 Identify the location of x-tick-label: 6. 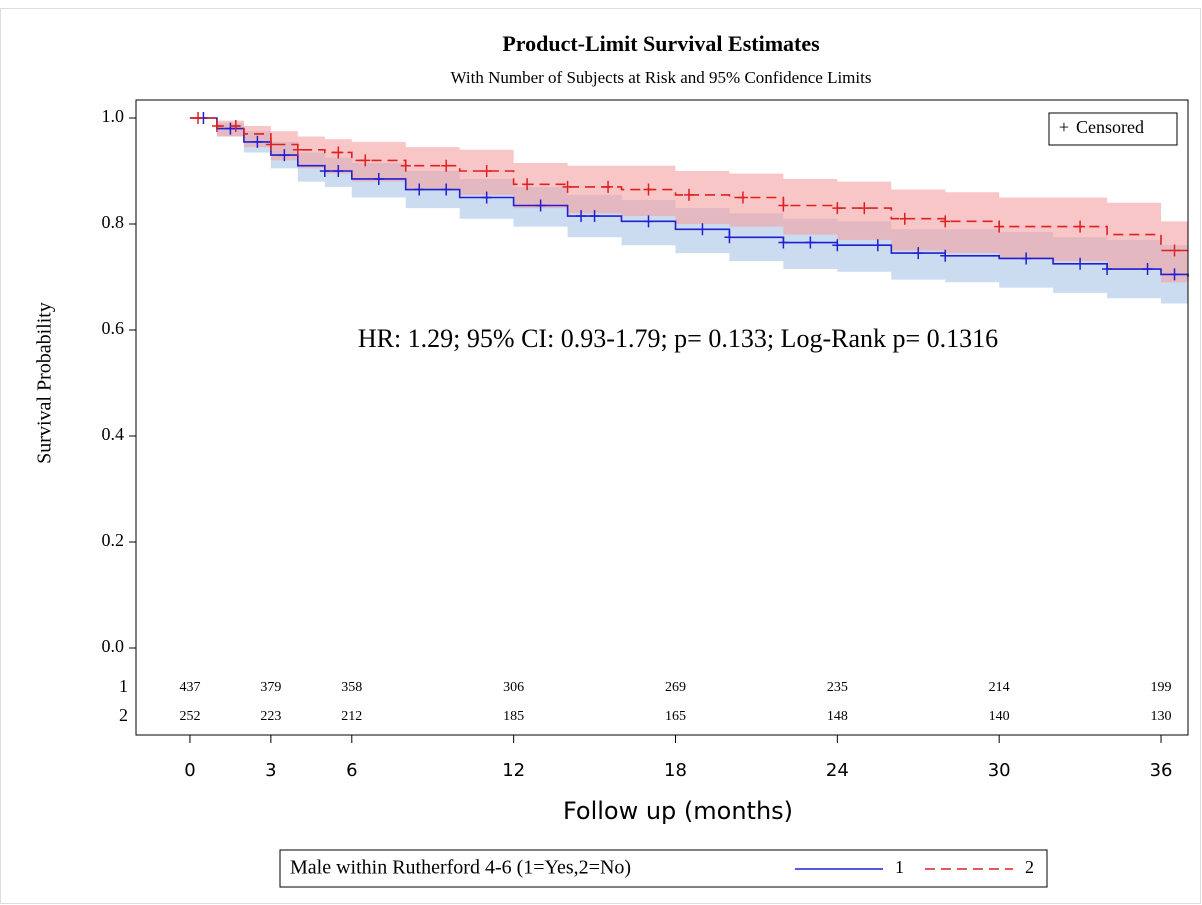
(351, 770).